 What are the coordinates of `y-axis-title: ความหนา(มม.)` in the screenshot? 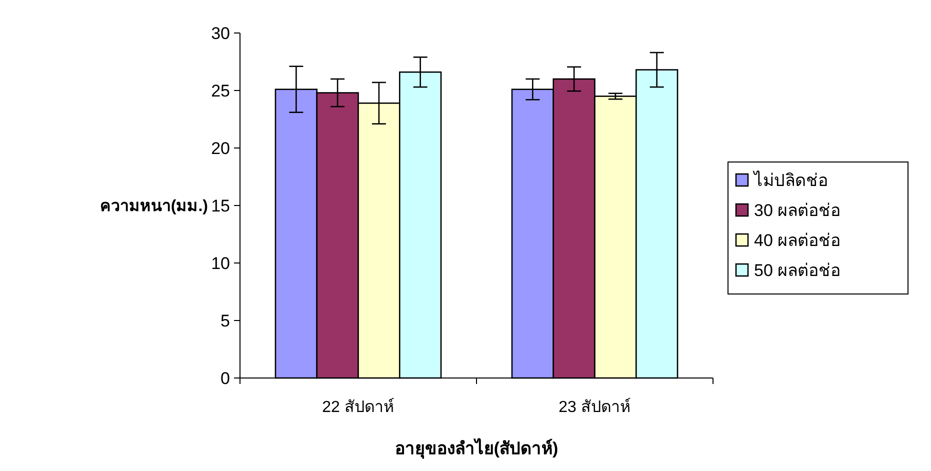 It's located at (154, 207).